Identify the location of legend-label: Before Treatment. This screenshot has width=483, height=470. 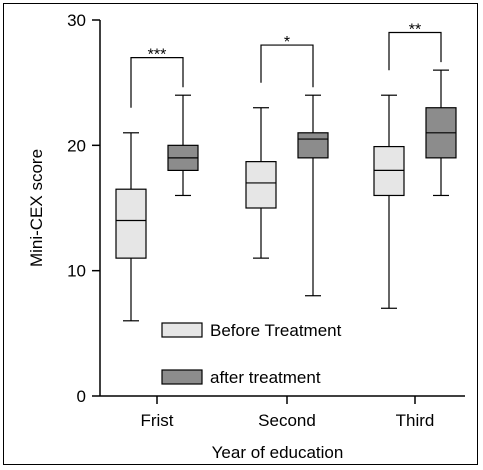
(276, 330).